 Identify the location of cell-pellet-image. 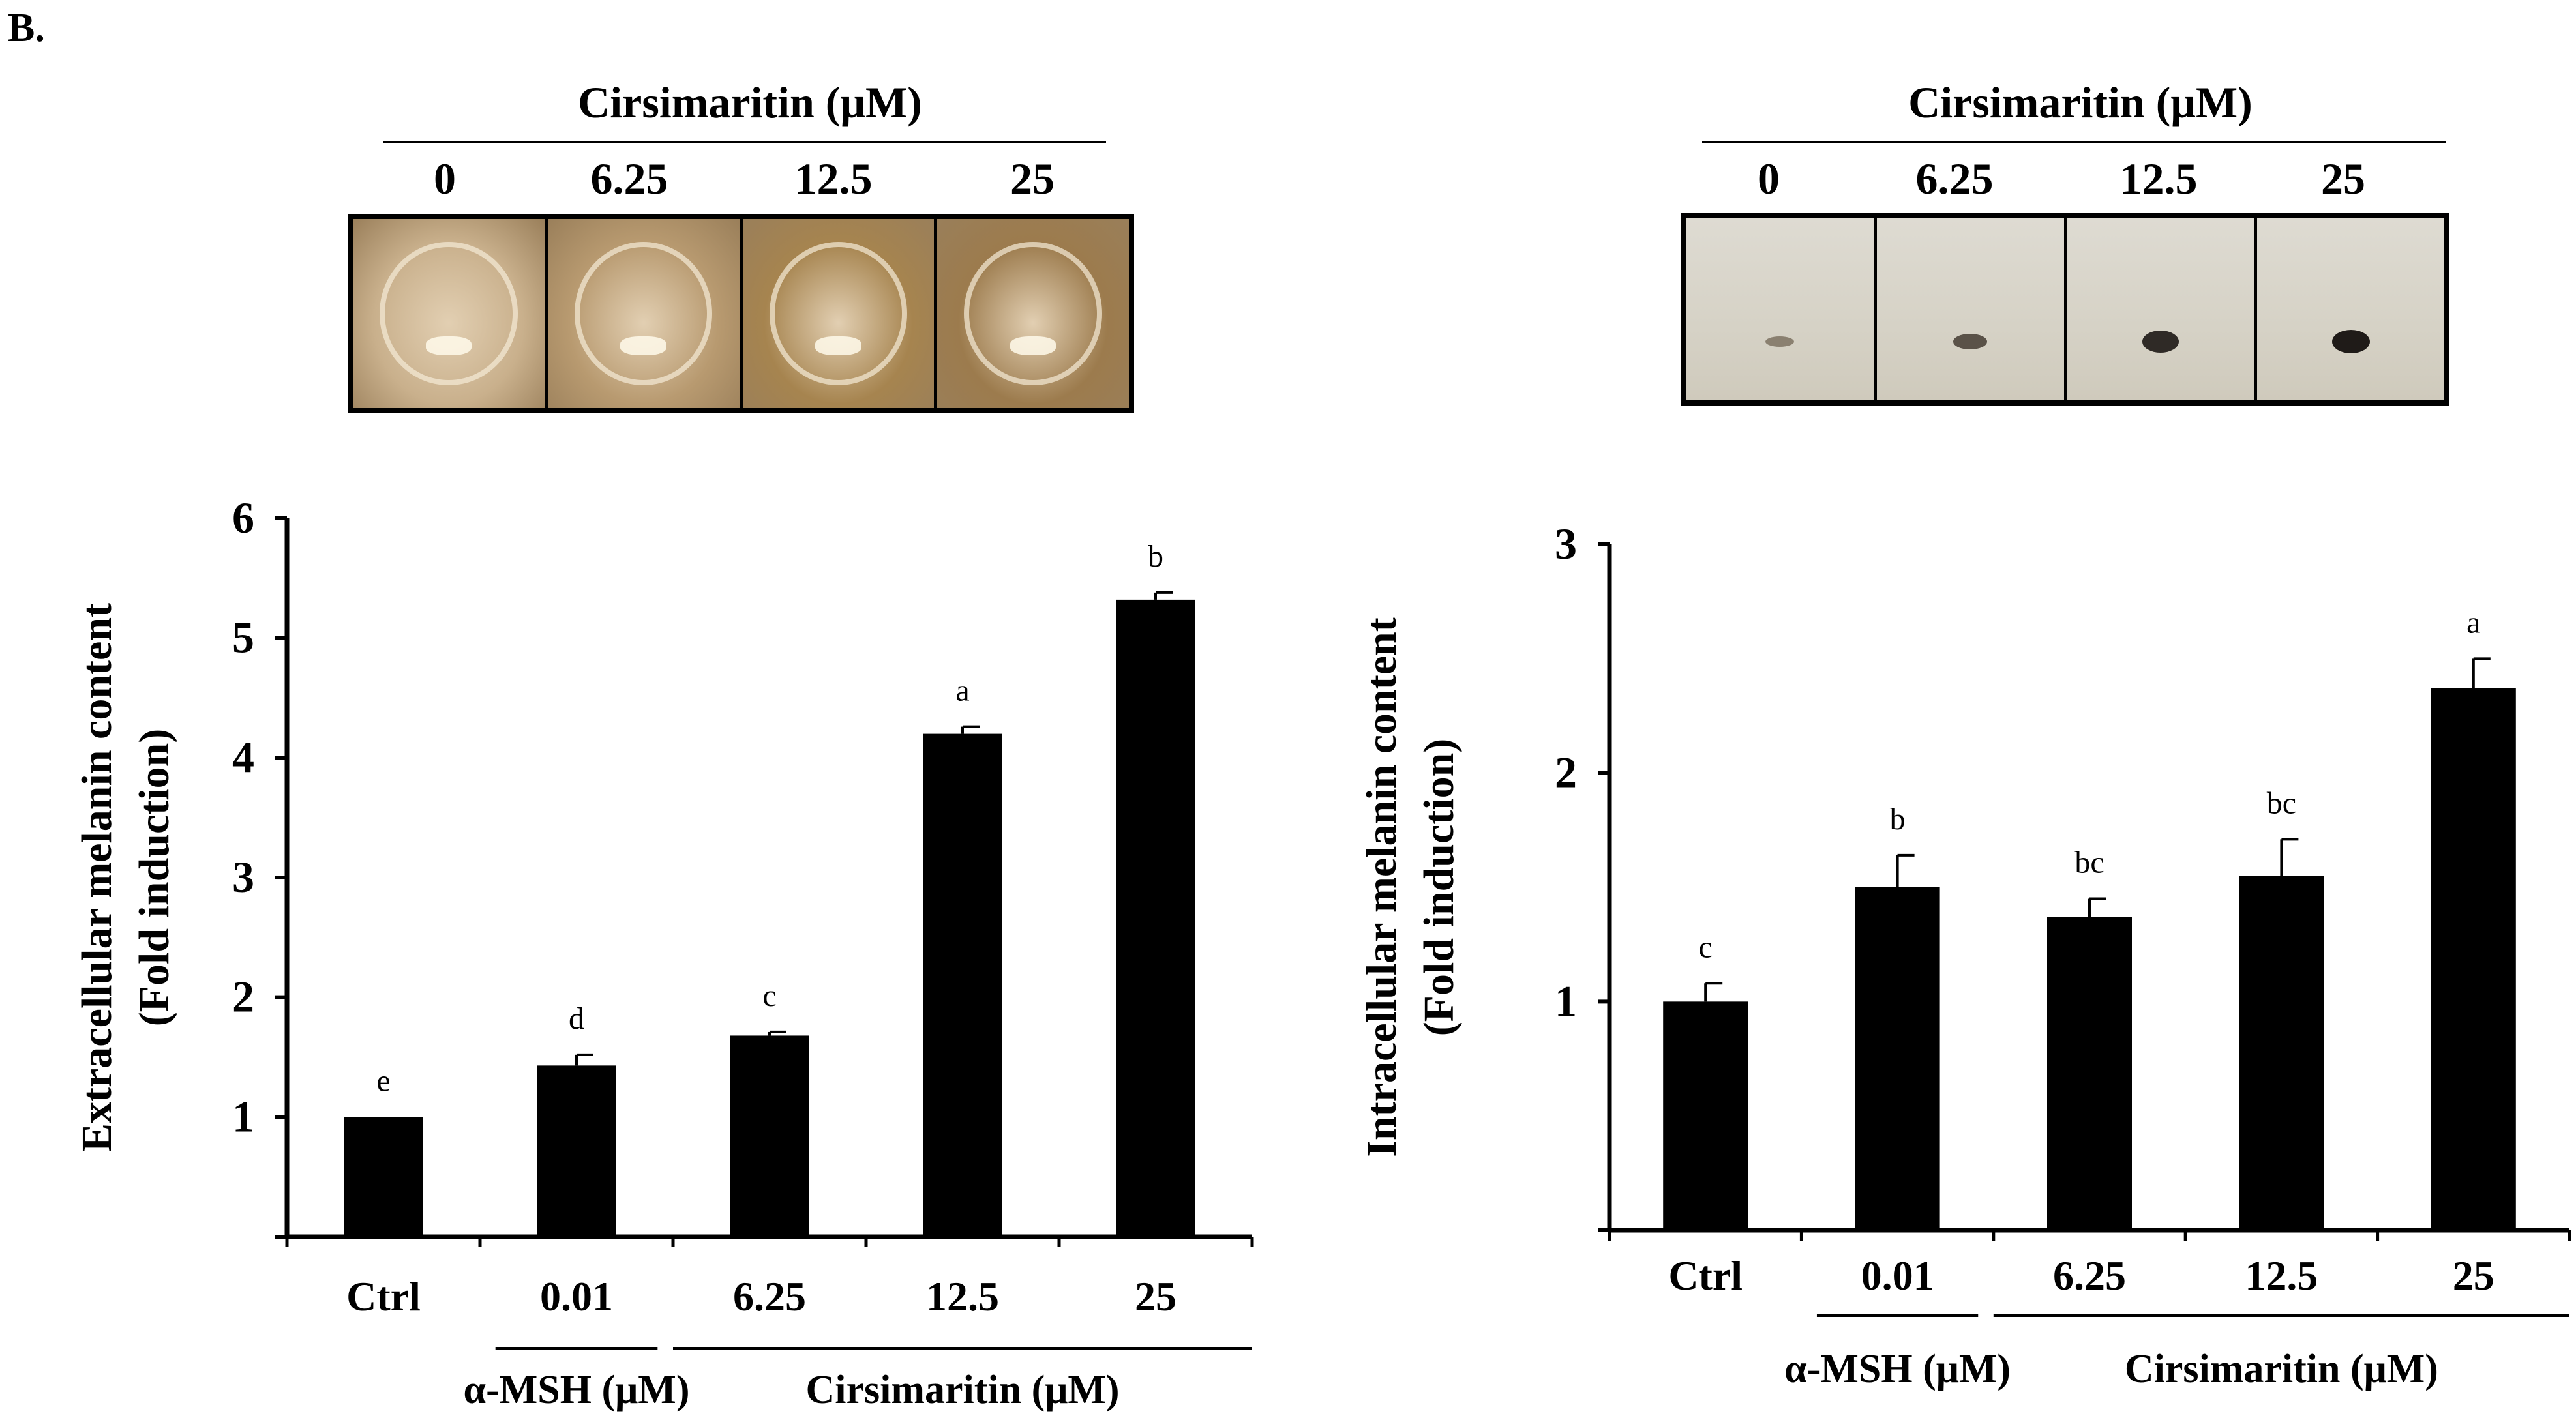
(2065, 310).